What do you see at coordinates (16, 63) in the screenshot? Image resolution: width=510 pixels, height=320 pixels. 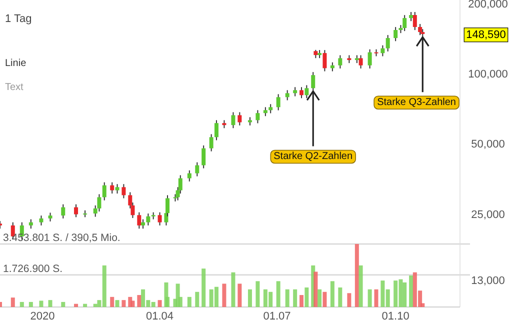 I see `annotation: Linie` at bounding box center [16, 63].